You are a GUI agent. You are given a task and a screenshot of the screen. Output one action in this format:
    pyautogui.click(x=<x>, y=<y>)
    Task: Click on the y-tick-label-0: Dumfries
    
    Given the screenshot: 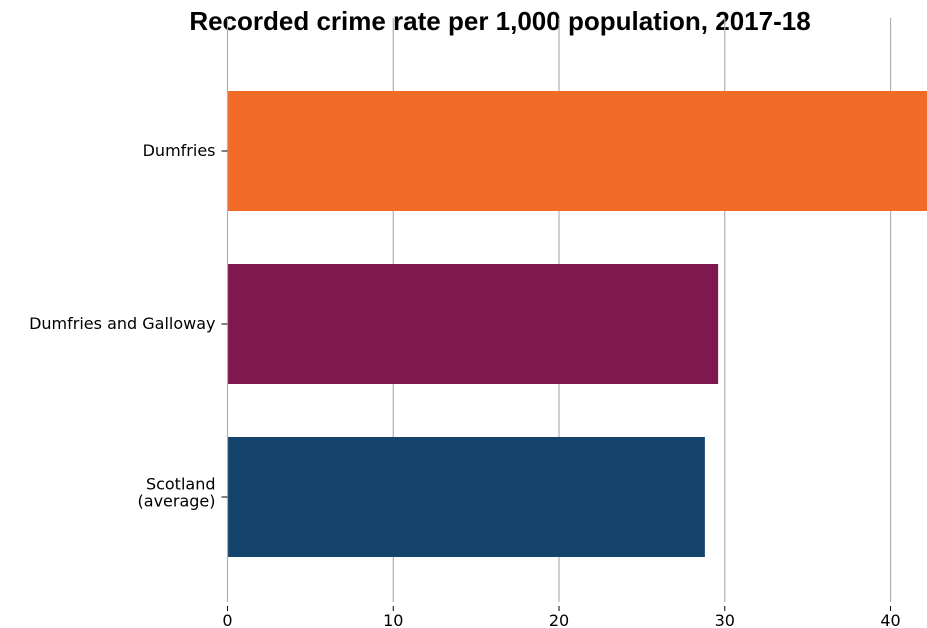 What is the action you would take?
    pyautogui.click(x=179, y=150)
    